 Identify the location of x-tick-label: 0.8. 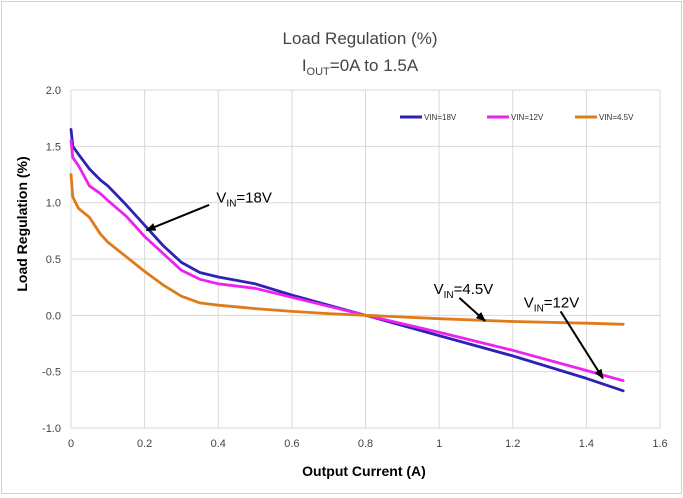
(365, 444).